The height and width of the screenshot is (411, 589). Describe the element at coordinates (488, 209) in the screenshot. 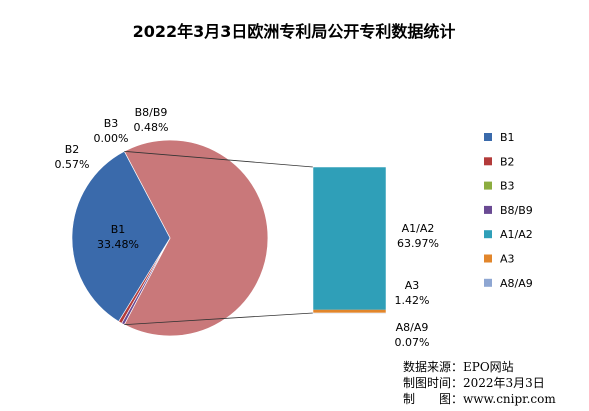

I see `legend-swatch-b8-b9` at that location.